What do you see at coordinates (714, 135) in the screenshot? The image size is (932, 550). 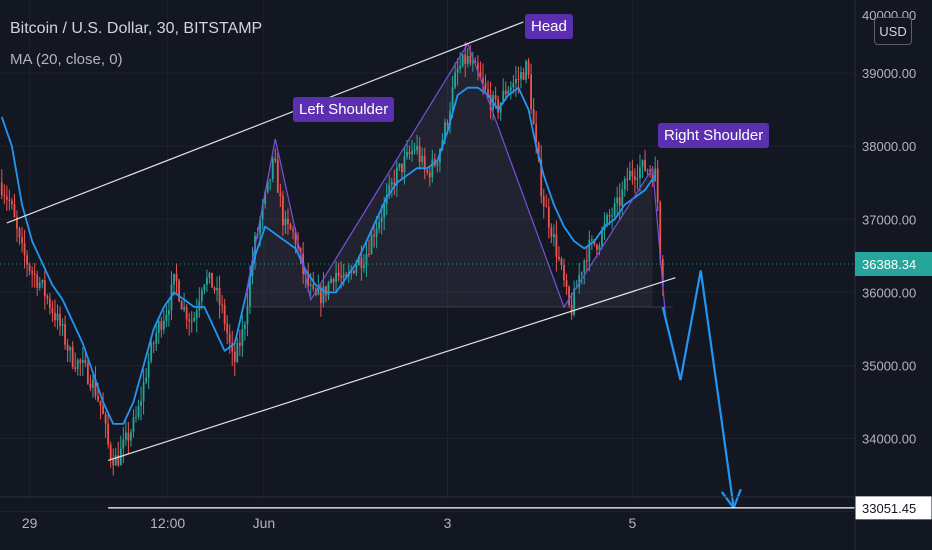 I see `right-shoulder-label: Right Shoulder` at bounding box center [714, 135].